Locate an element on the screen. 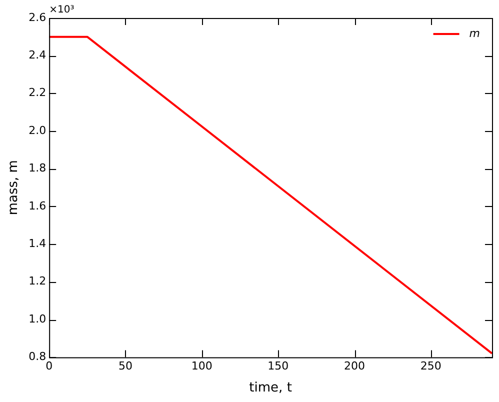  y-tick-label: 1.0 is located at coordinates (37, 319).